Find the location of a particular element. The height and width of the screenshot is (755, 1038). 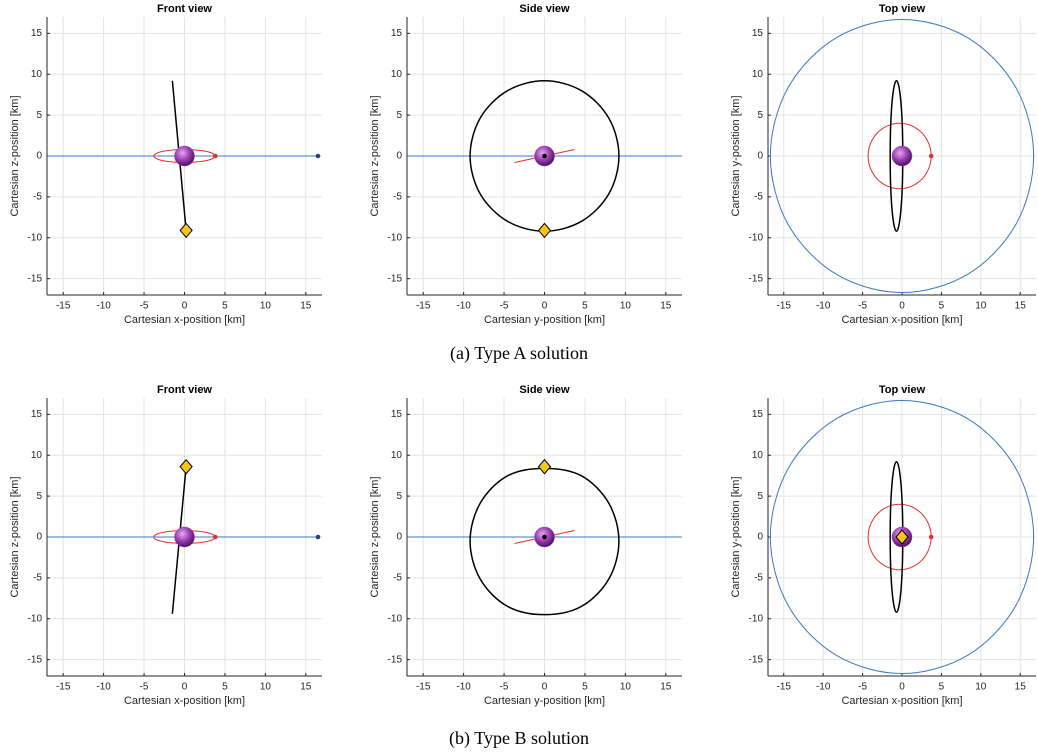

x-axis-label: Cartesian y-position [km] is located at coordinates (544, 320).